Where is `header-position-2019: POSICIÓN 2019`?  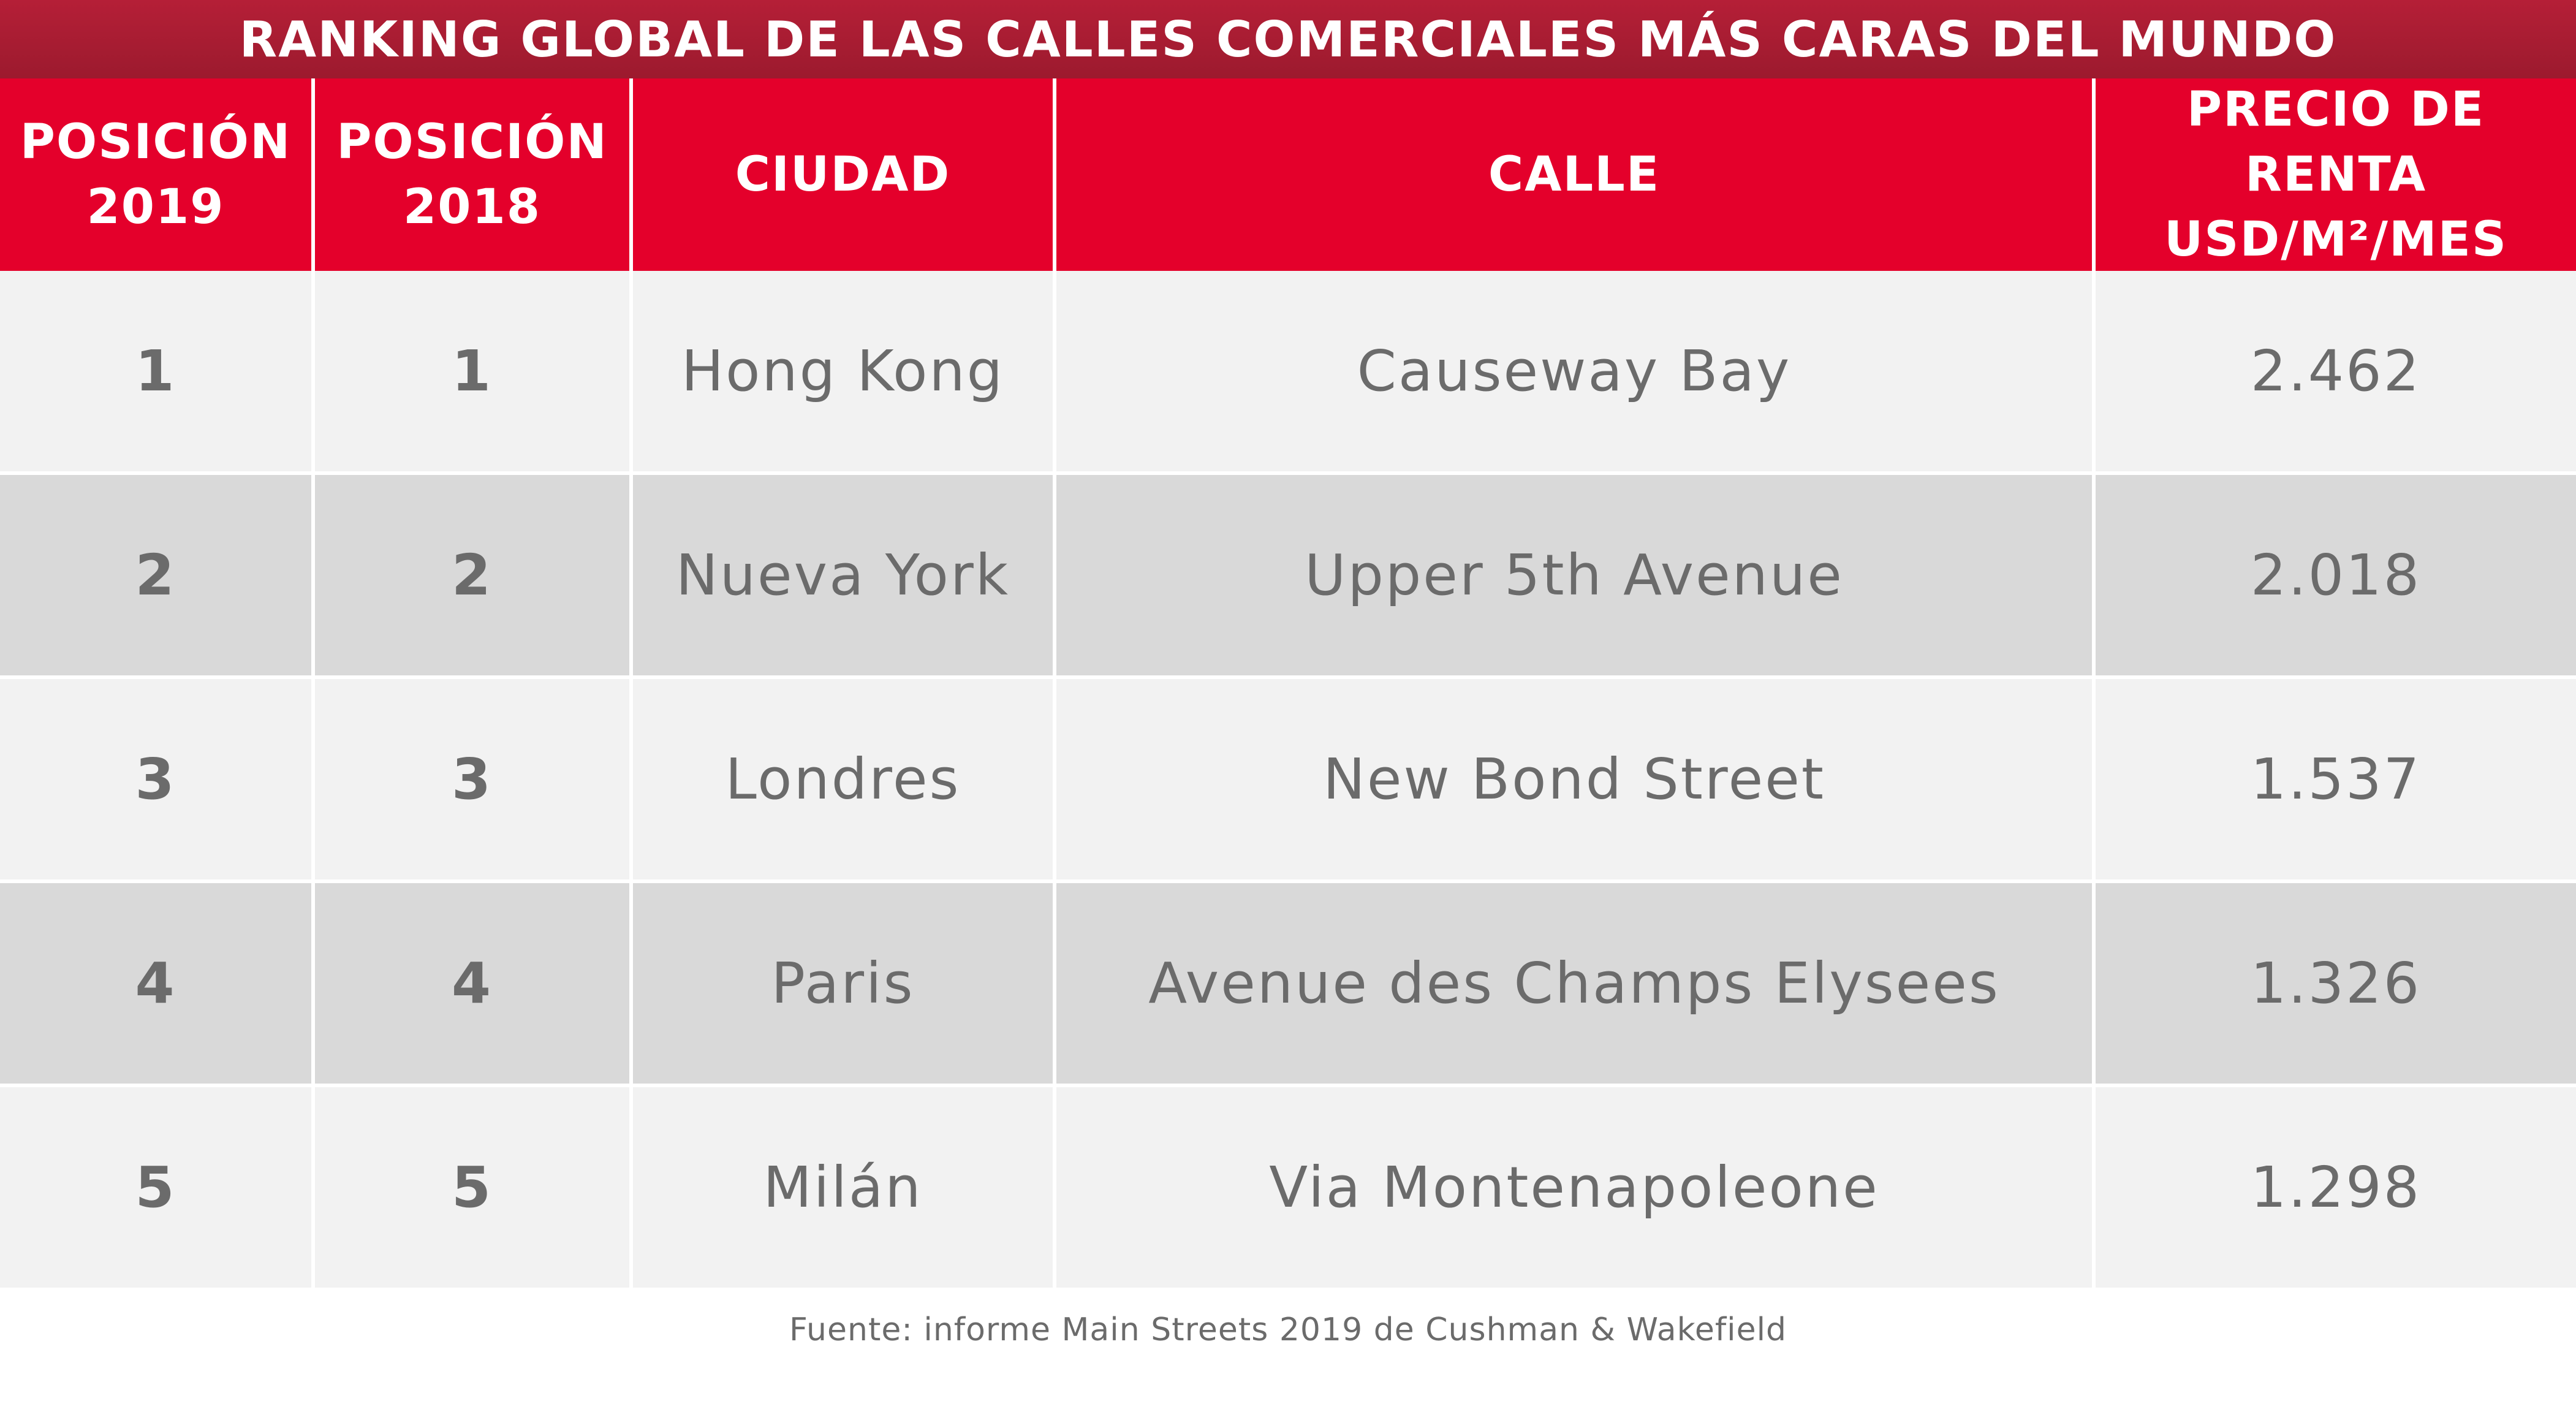
header-position-2019: POSICIÓN 2019 is located at coordinates (156, 175).